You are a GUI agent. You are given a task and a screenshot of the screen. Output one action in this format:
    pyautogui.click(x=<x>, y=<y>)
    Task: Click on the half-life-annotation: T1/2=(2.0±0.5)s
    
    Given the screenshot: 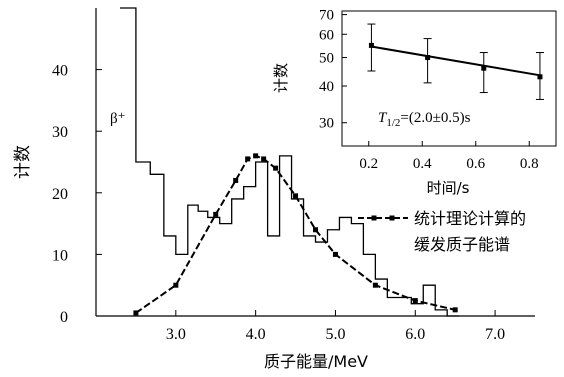 What is the action you would take?
    pyautogui.click(x=424, y=119)
    